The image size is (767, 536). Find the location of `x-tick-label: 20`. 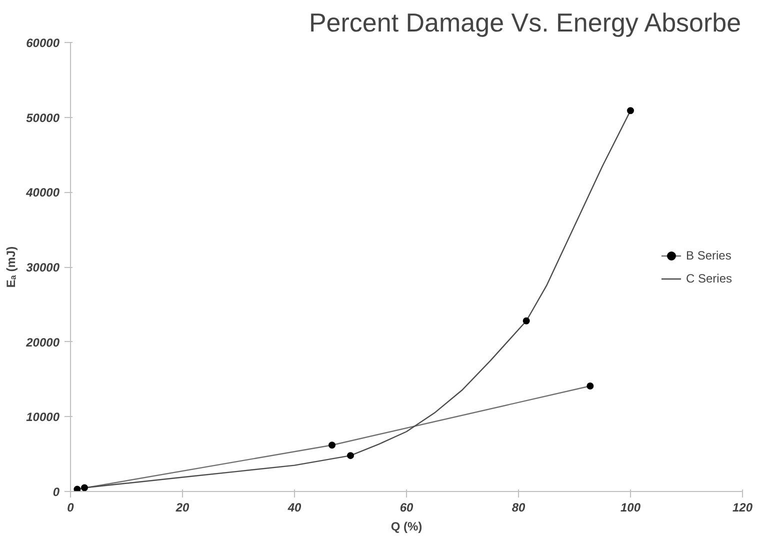

x-tick-label: 20 is located at coordinates (182, 507).